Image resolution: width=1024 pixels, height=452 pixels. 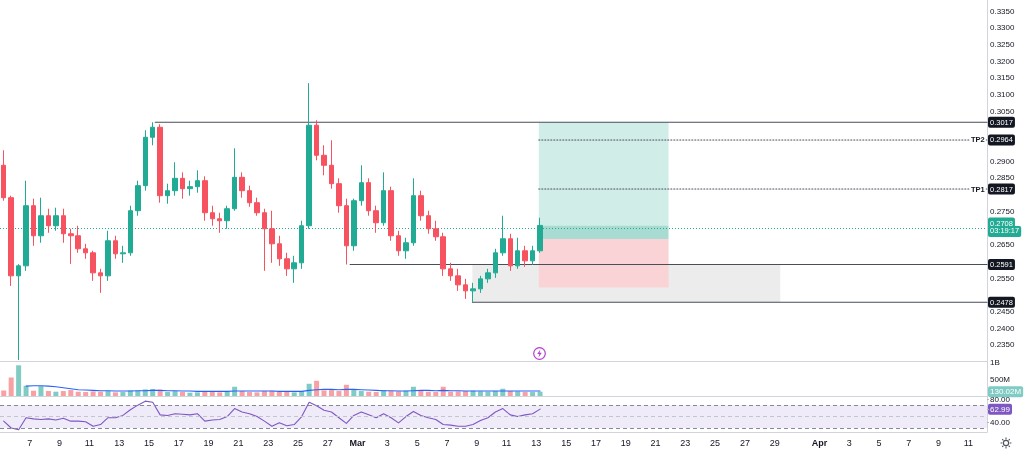 I want to click on x-tick-label: 19, so click(x=625, y=442).